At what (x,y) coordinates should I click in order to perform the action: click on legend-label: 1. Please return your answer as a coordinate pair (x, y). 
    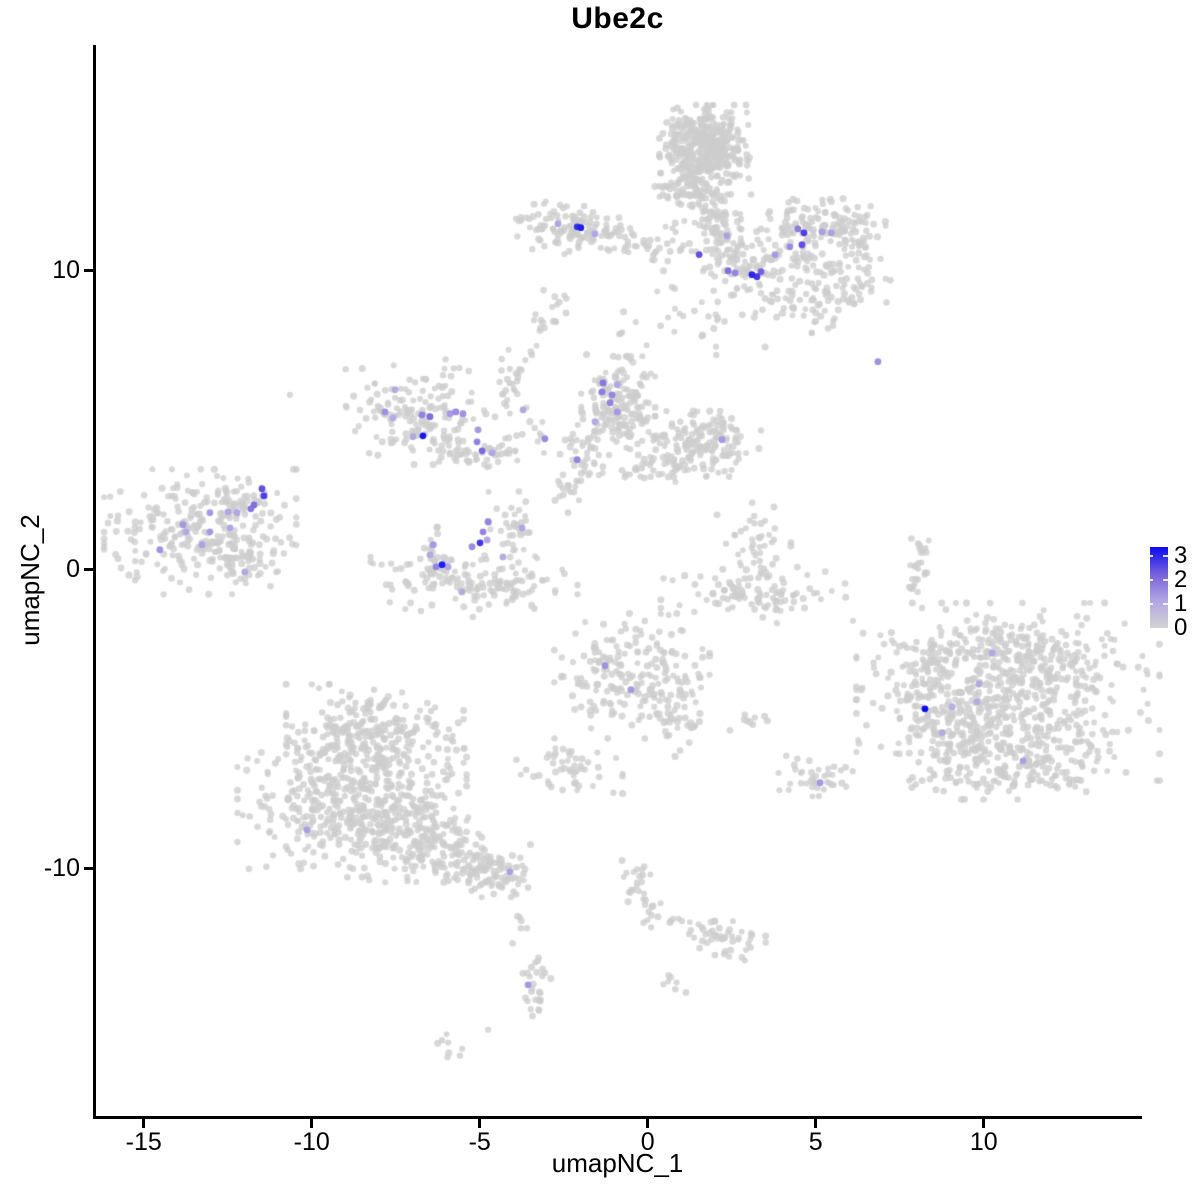
    Looking at the image, I should click on (1181, 603).